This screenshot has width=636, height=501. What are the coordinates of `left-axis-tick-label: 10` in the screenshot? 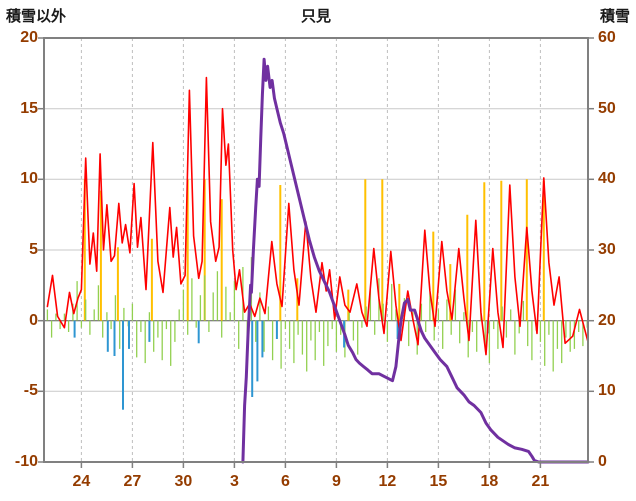 It's located at (29, 179).